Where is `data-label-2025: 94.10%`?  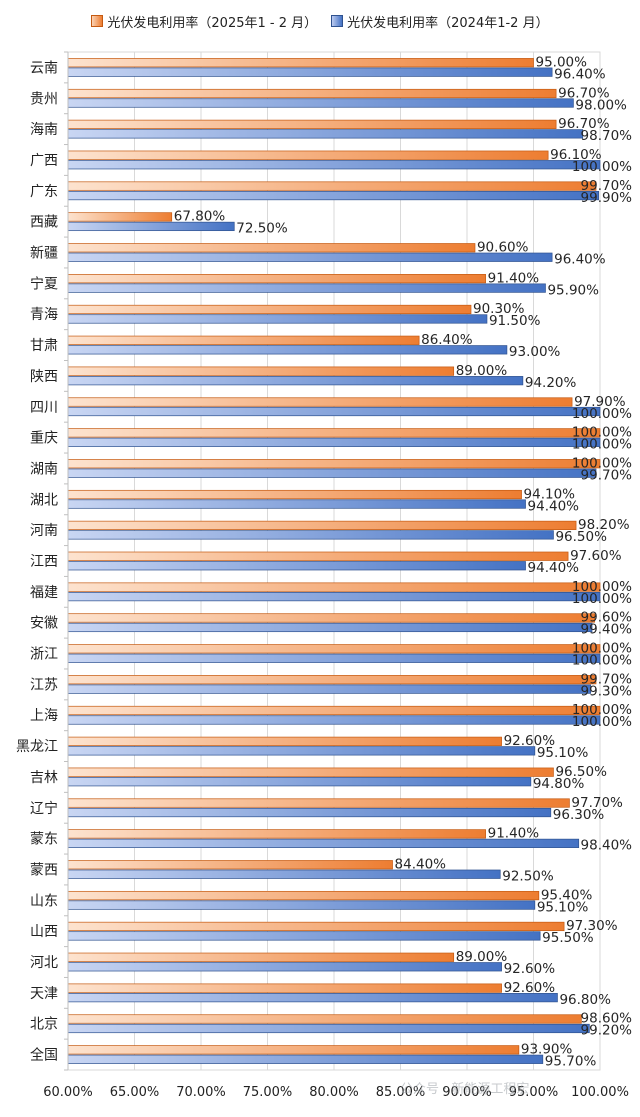 data-label-2025: 94.10% is located at coordinates (550, 494).